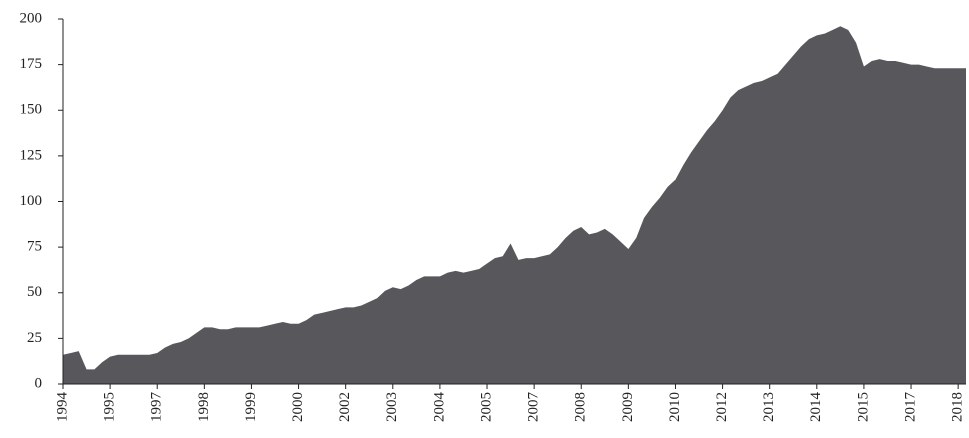 Image resolution: width=969 pixels, height=438 pixels. What do you see at coordinates (34, 338) in the screenshot?
I see `y-tick-label: 25` at bounding box center [34, 338].